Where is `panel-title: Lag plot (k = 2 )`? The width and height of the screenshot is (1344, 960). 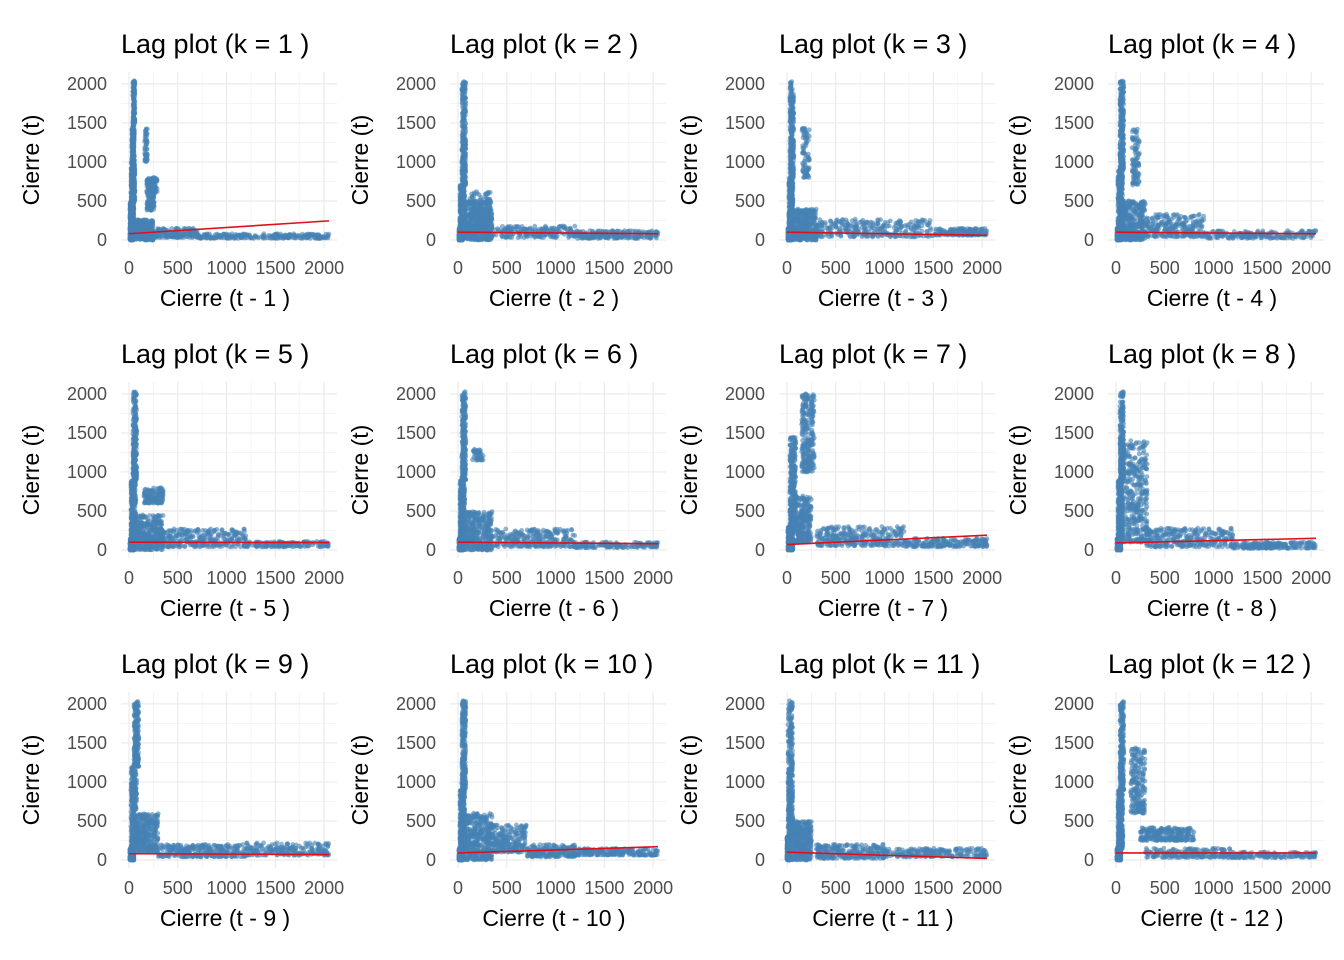 panel-title: Lag plot (k = 2 ) is located at coordinates (544, 44).